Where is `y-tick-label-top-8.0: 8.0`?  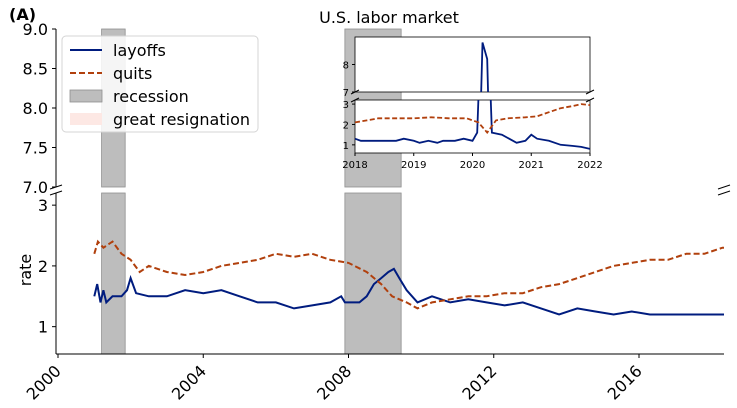
y-tick-label-top-8.0: 8.0 is located at coordinates (35, 108).